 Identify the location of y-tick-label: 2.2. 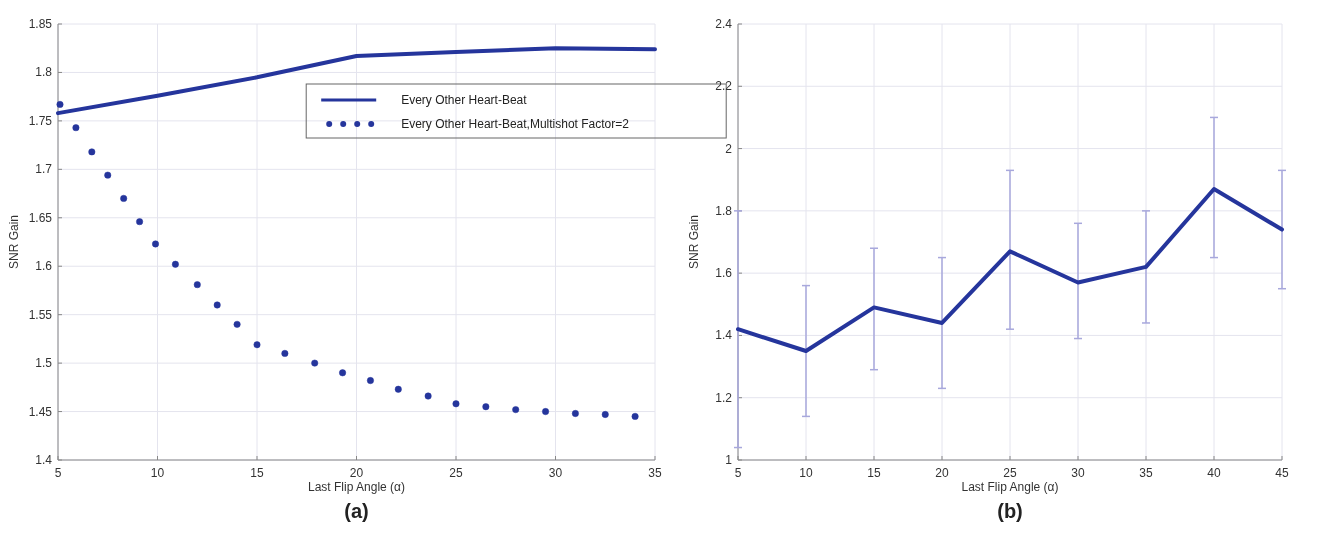
(724, 86).